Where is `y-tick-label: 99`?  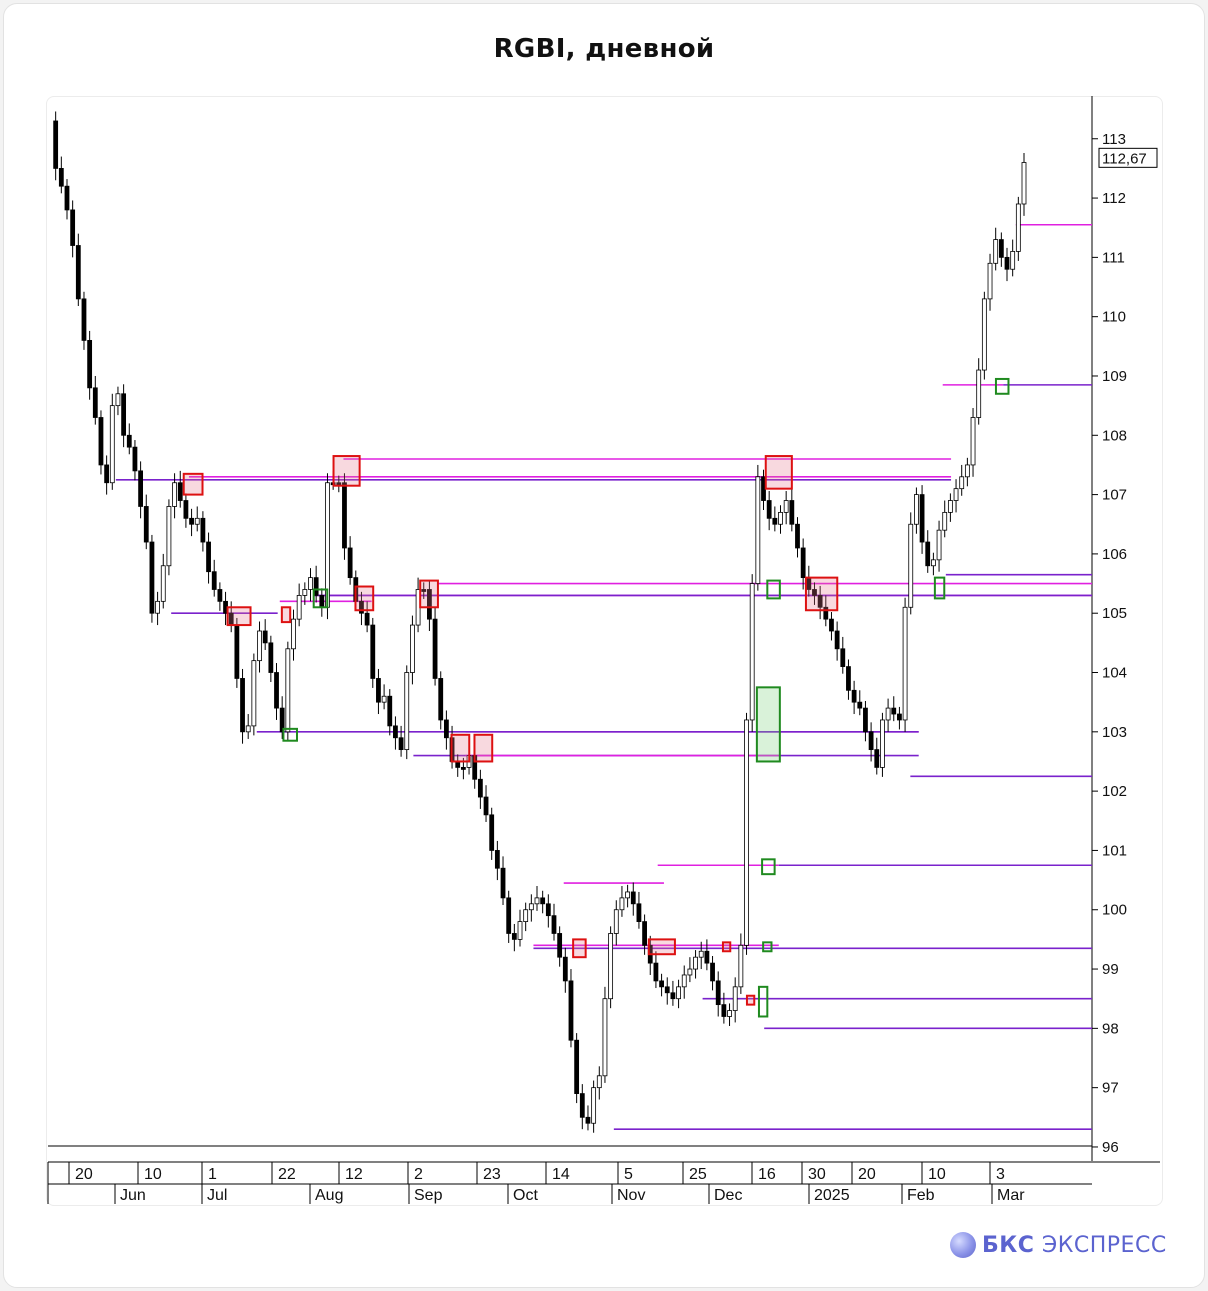
y-tick-label: 99 is located at coordinates (1110, 969).